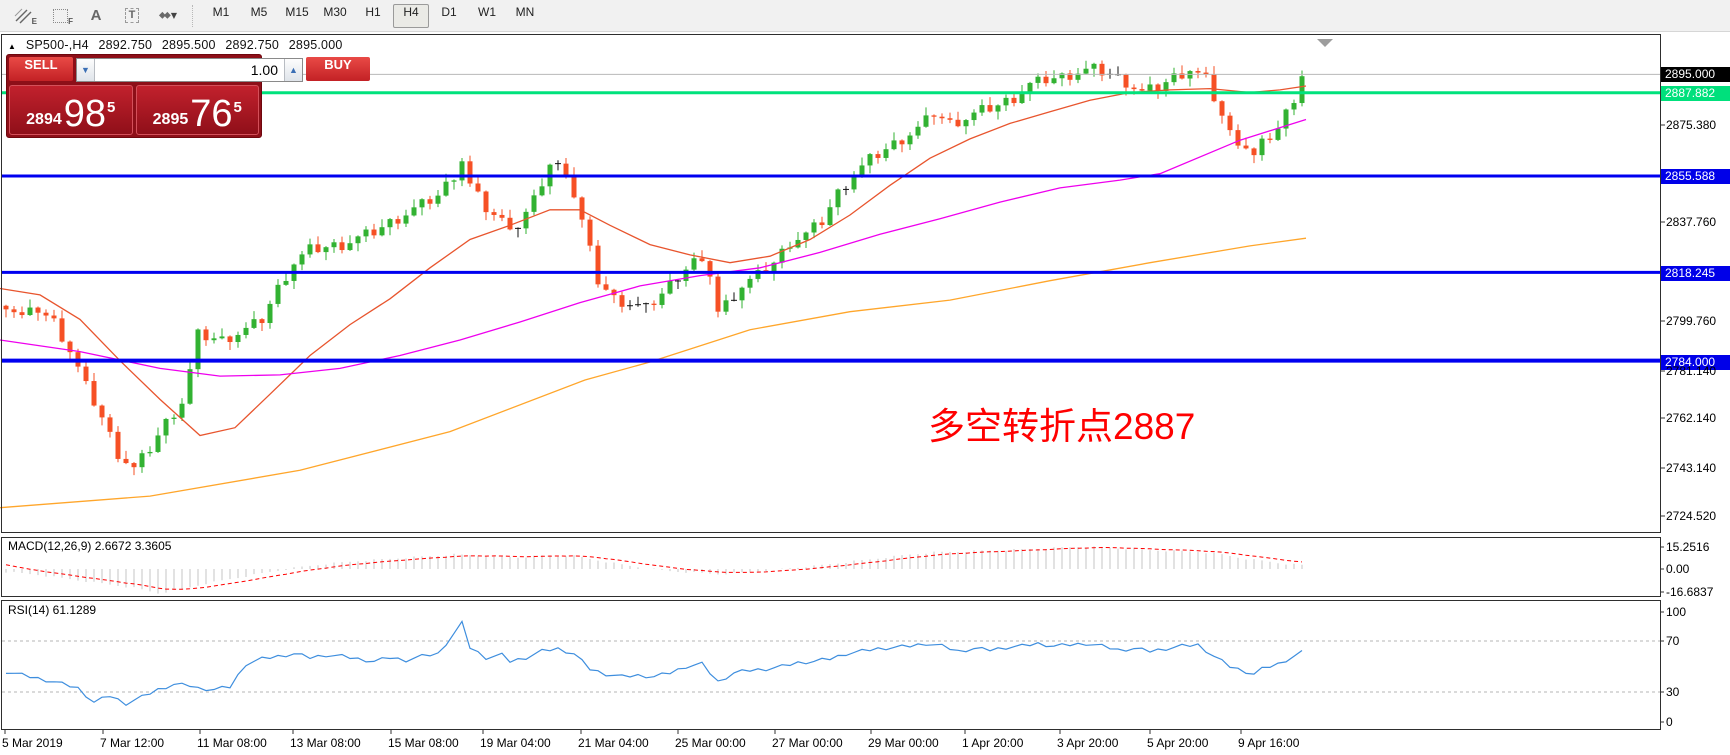 The image size is (1730, 755). Describe the element at coordinates (221, 11) in the screenshot. I see `timeframe-m1: M1` at that location.